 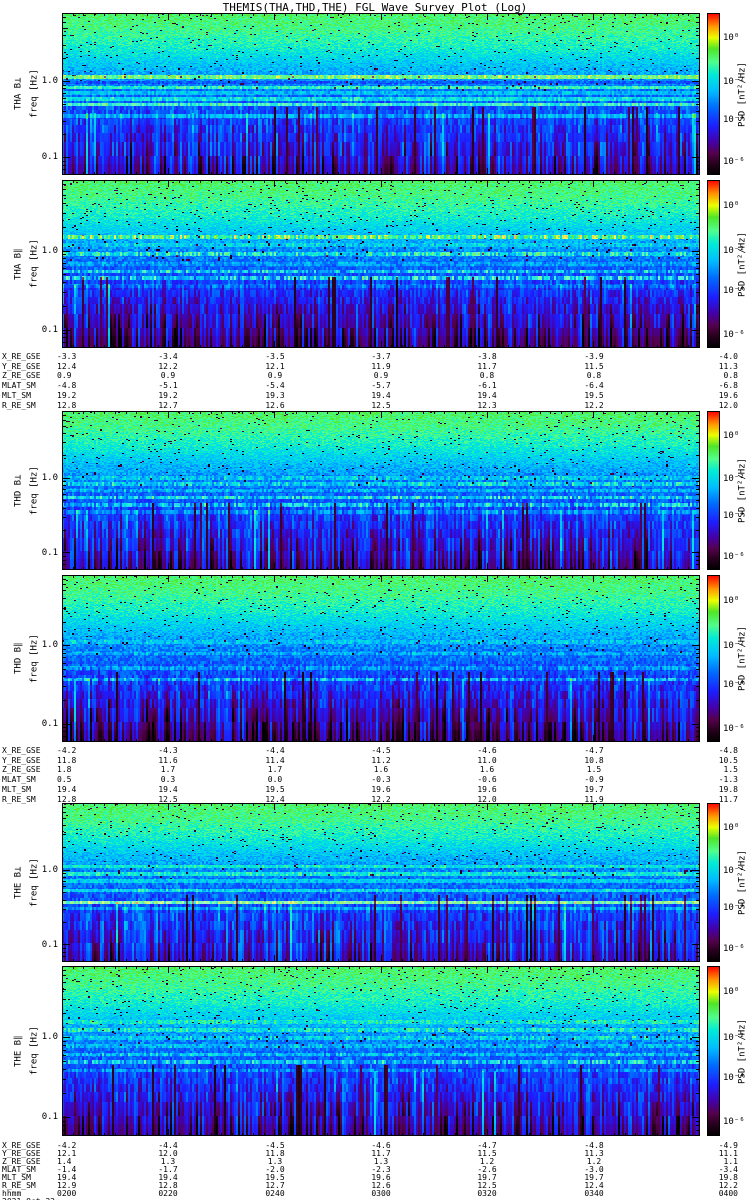 What do you see at coordinates (713, 490) in the screenshot?
I see `colorbar-canvas-thd-perpendicular` at bounding box center [713, 490].